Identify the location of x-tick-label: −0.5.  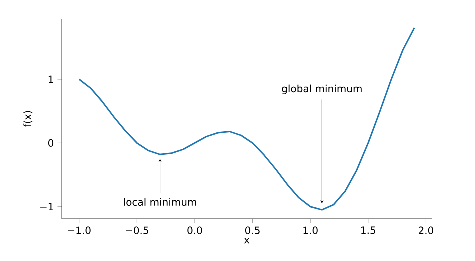
(137, 230).